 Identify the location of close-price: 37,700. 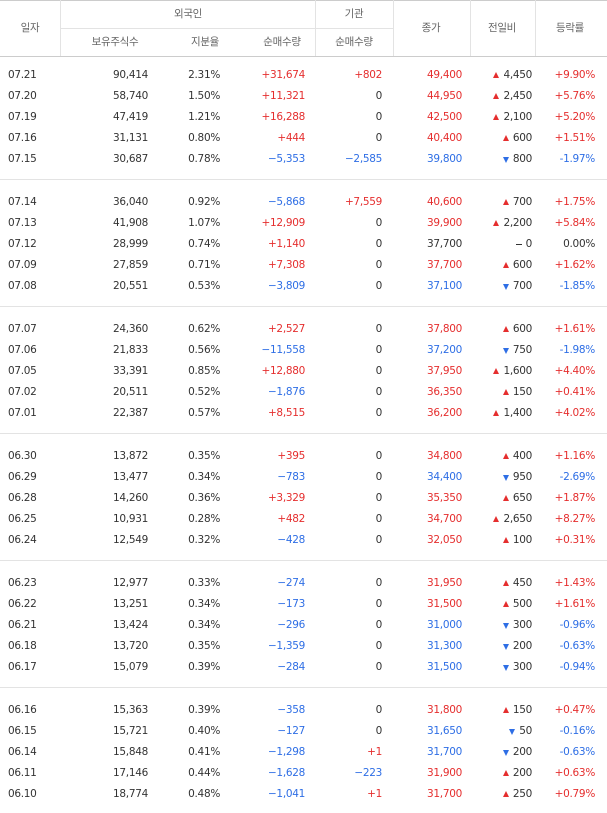
(444, 244).